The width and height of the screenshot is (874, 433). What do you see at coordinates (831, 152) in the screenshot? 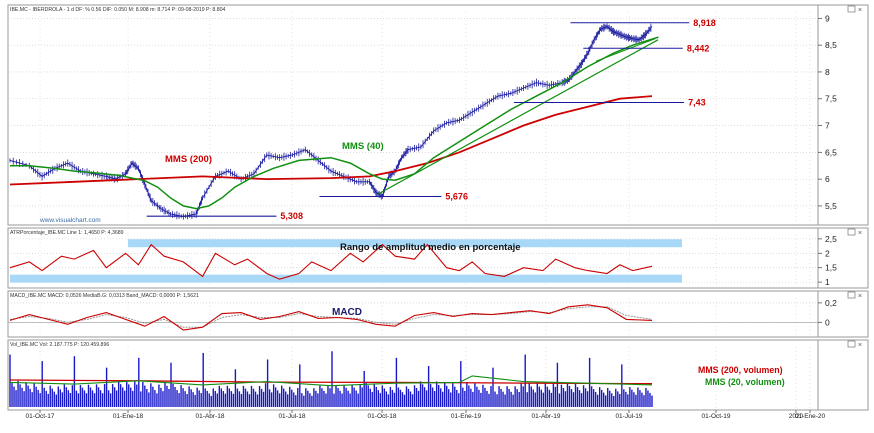
I see `price-y-tick-label: 6,5` at bounding box center [831, 152].